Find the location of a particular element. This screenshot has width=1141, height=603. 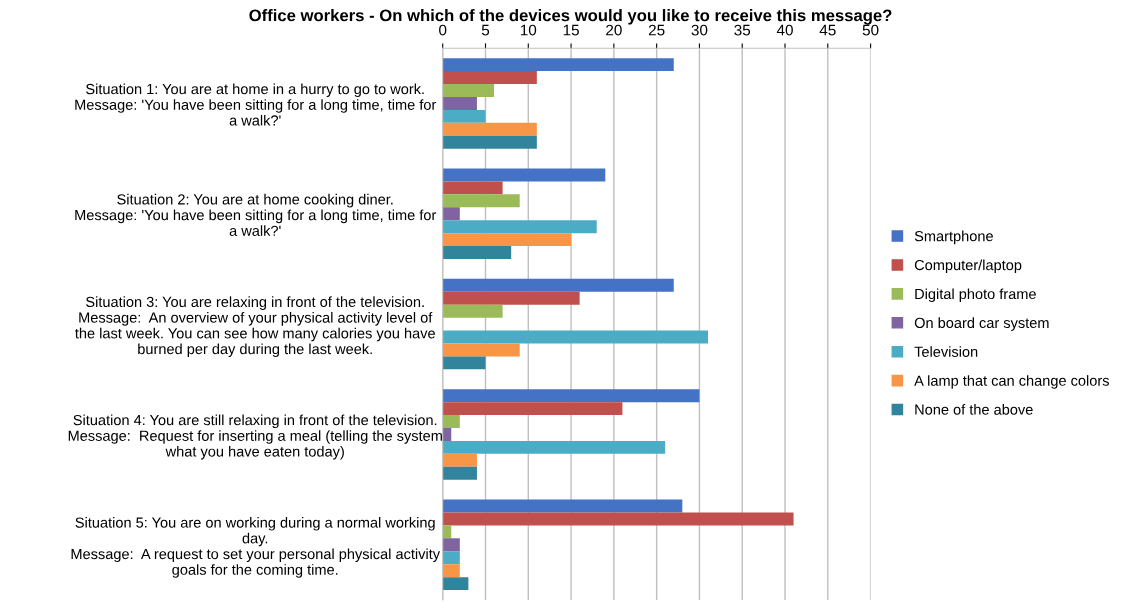

chart-title: Office workers - On which of the devices would you like to receive this message? is located at coordinates (570, 17).